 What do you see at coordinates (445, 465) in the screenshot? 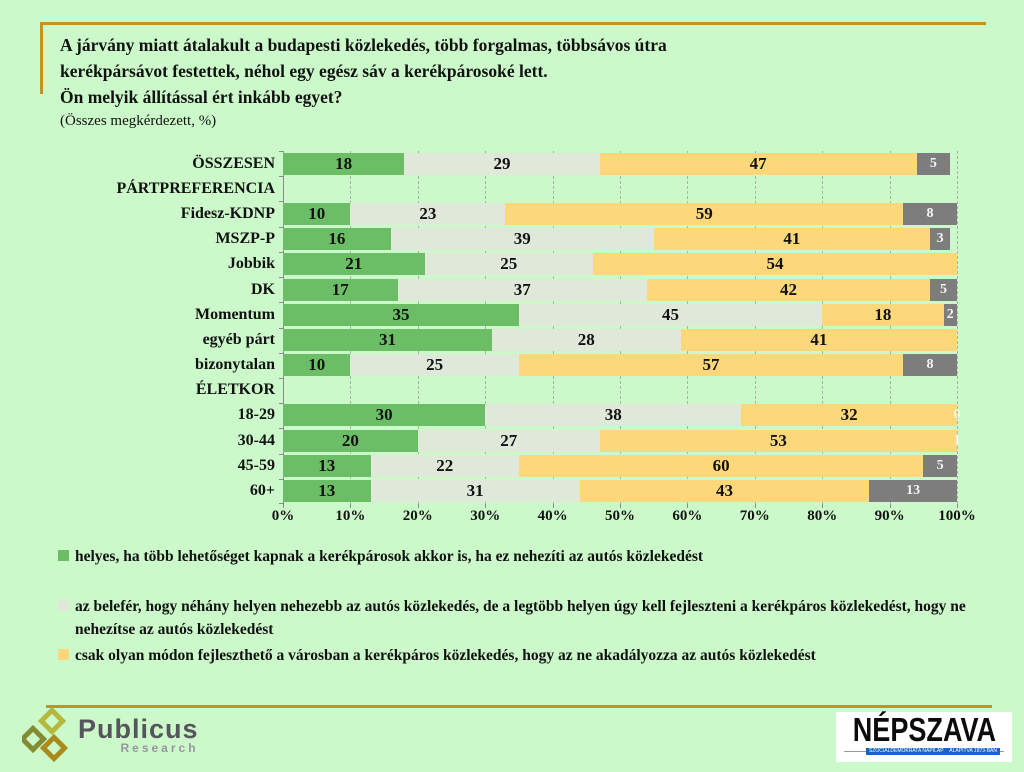
I see `segment-value: 22` at bounding box center [445, 465].